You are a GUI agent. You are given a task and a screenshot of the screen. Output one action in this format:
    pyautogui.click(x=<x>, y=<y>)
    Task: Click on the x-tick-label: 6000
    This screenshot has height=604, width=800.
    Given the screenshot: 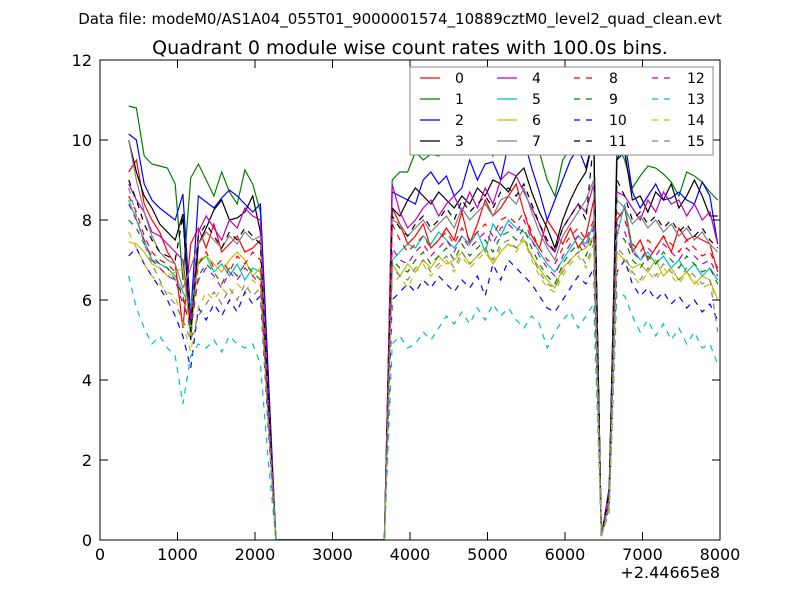 What is the action you would take?
    pyautogui.click(x=565, y=554)
    